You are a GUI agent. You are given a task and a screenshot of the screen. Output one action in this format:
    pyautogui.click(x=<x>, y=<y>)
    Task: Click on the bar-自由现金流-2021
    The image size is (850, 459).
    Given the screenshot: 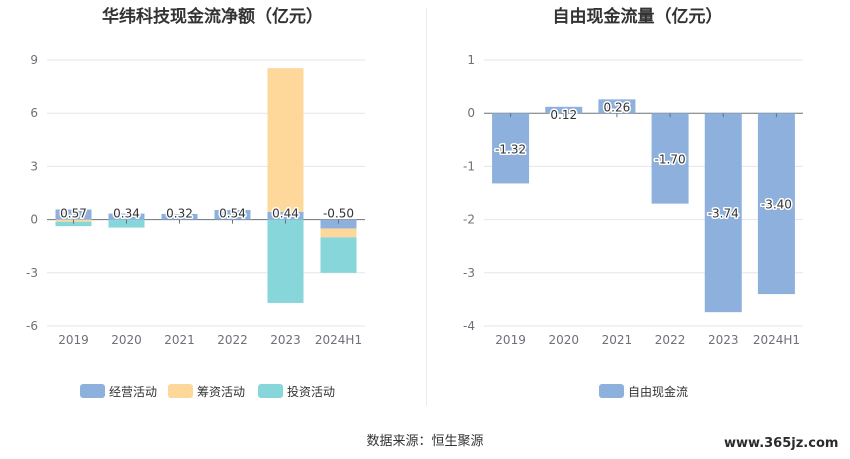 What is the action you would take?
    pyautogui.click(x=617, y=106)
    